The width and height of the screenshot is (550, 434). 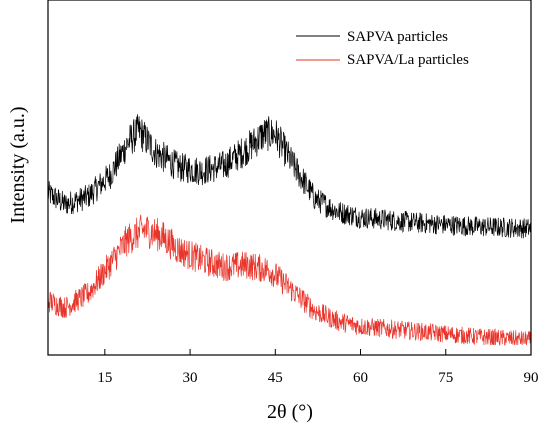 What do you see at coordinates (397, 37) in the screenshot?
I see `legend-label-sapva: SAPVA particles` at bounding box center [397, 37].